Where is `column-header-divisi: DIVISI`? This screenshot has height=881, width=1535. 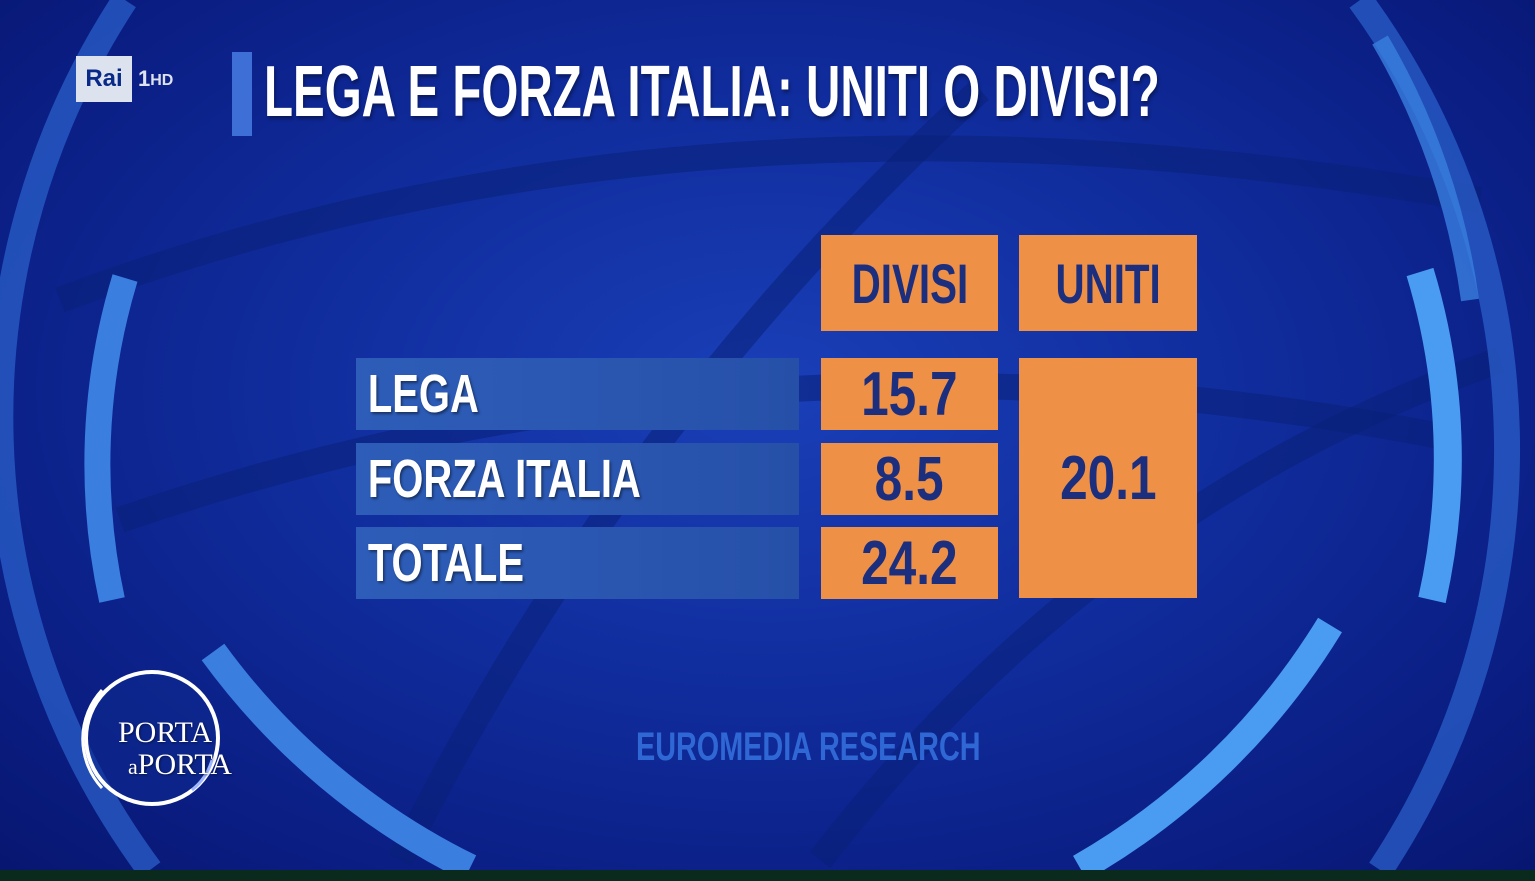
column-header-divisi: DIVISI is located at coordinates (909, 283).